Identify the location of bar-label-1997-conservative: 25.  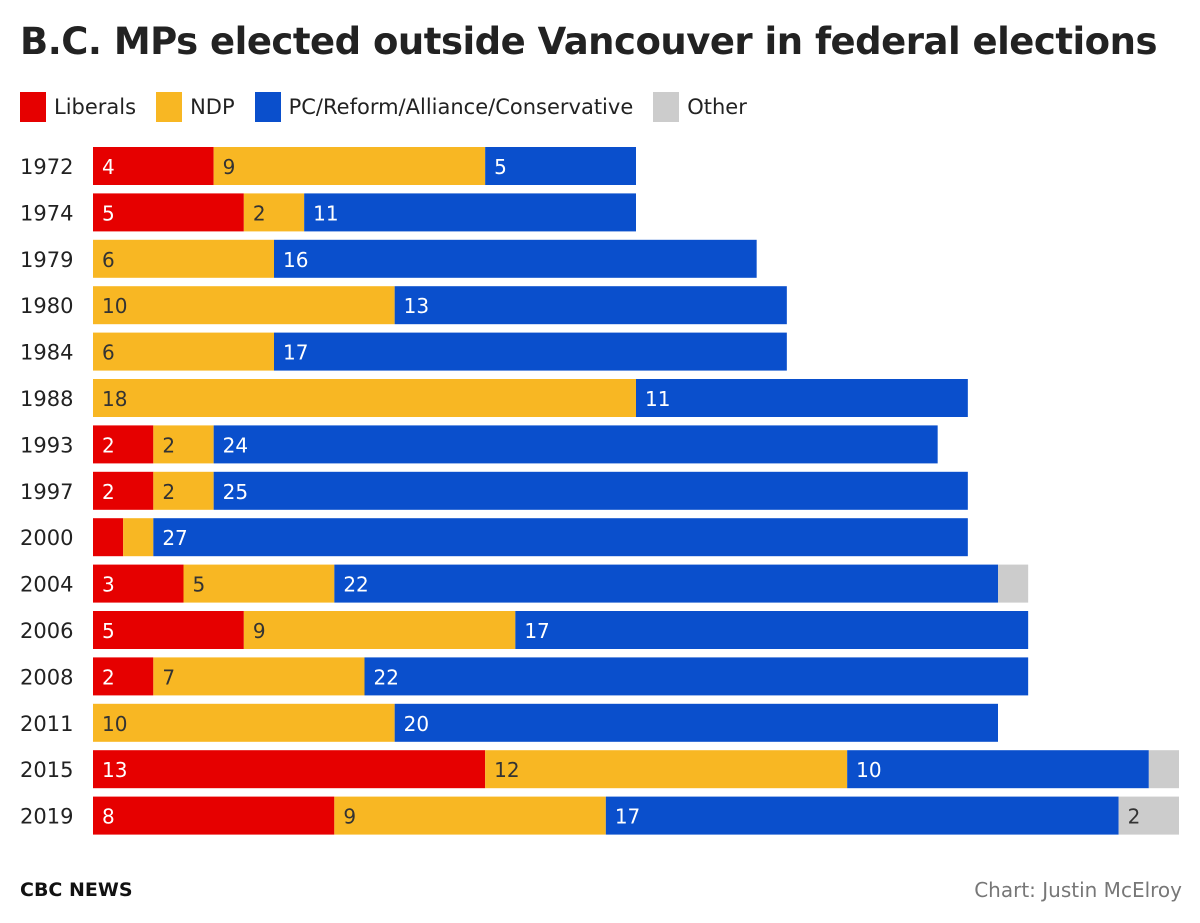
(235, 492).